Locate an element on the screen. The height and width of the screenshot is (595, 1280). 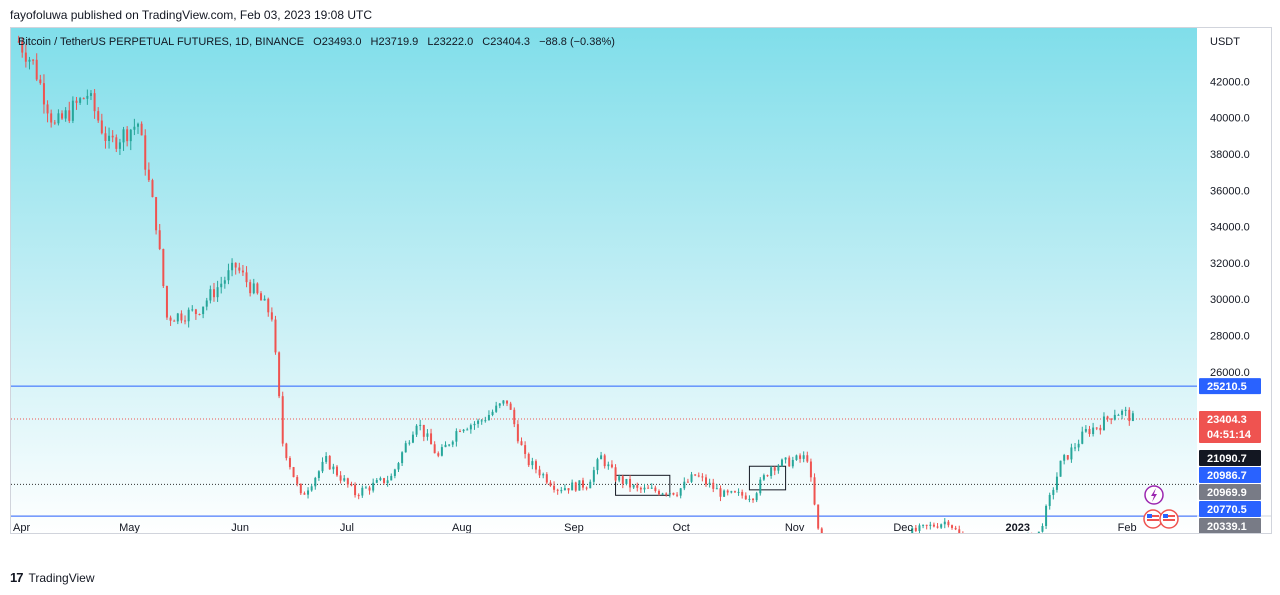
event-icon-lightning is located at coordinates (1154, 495).